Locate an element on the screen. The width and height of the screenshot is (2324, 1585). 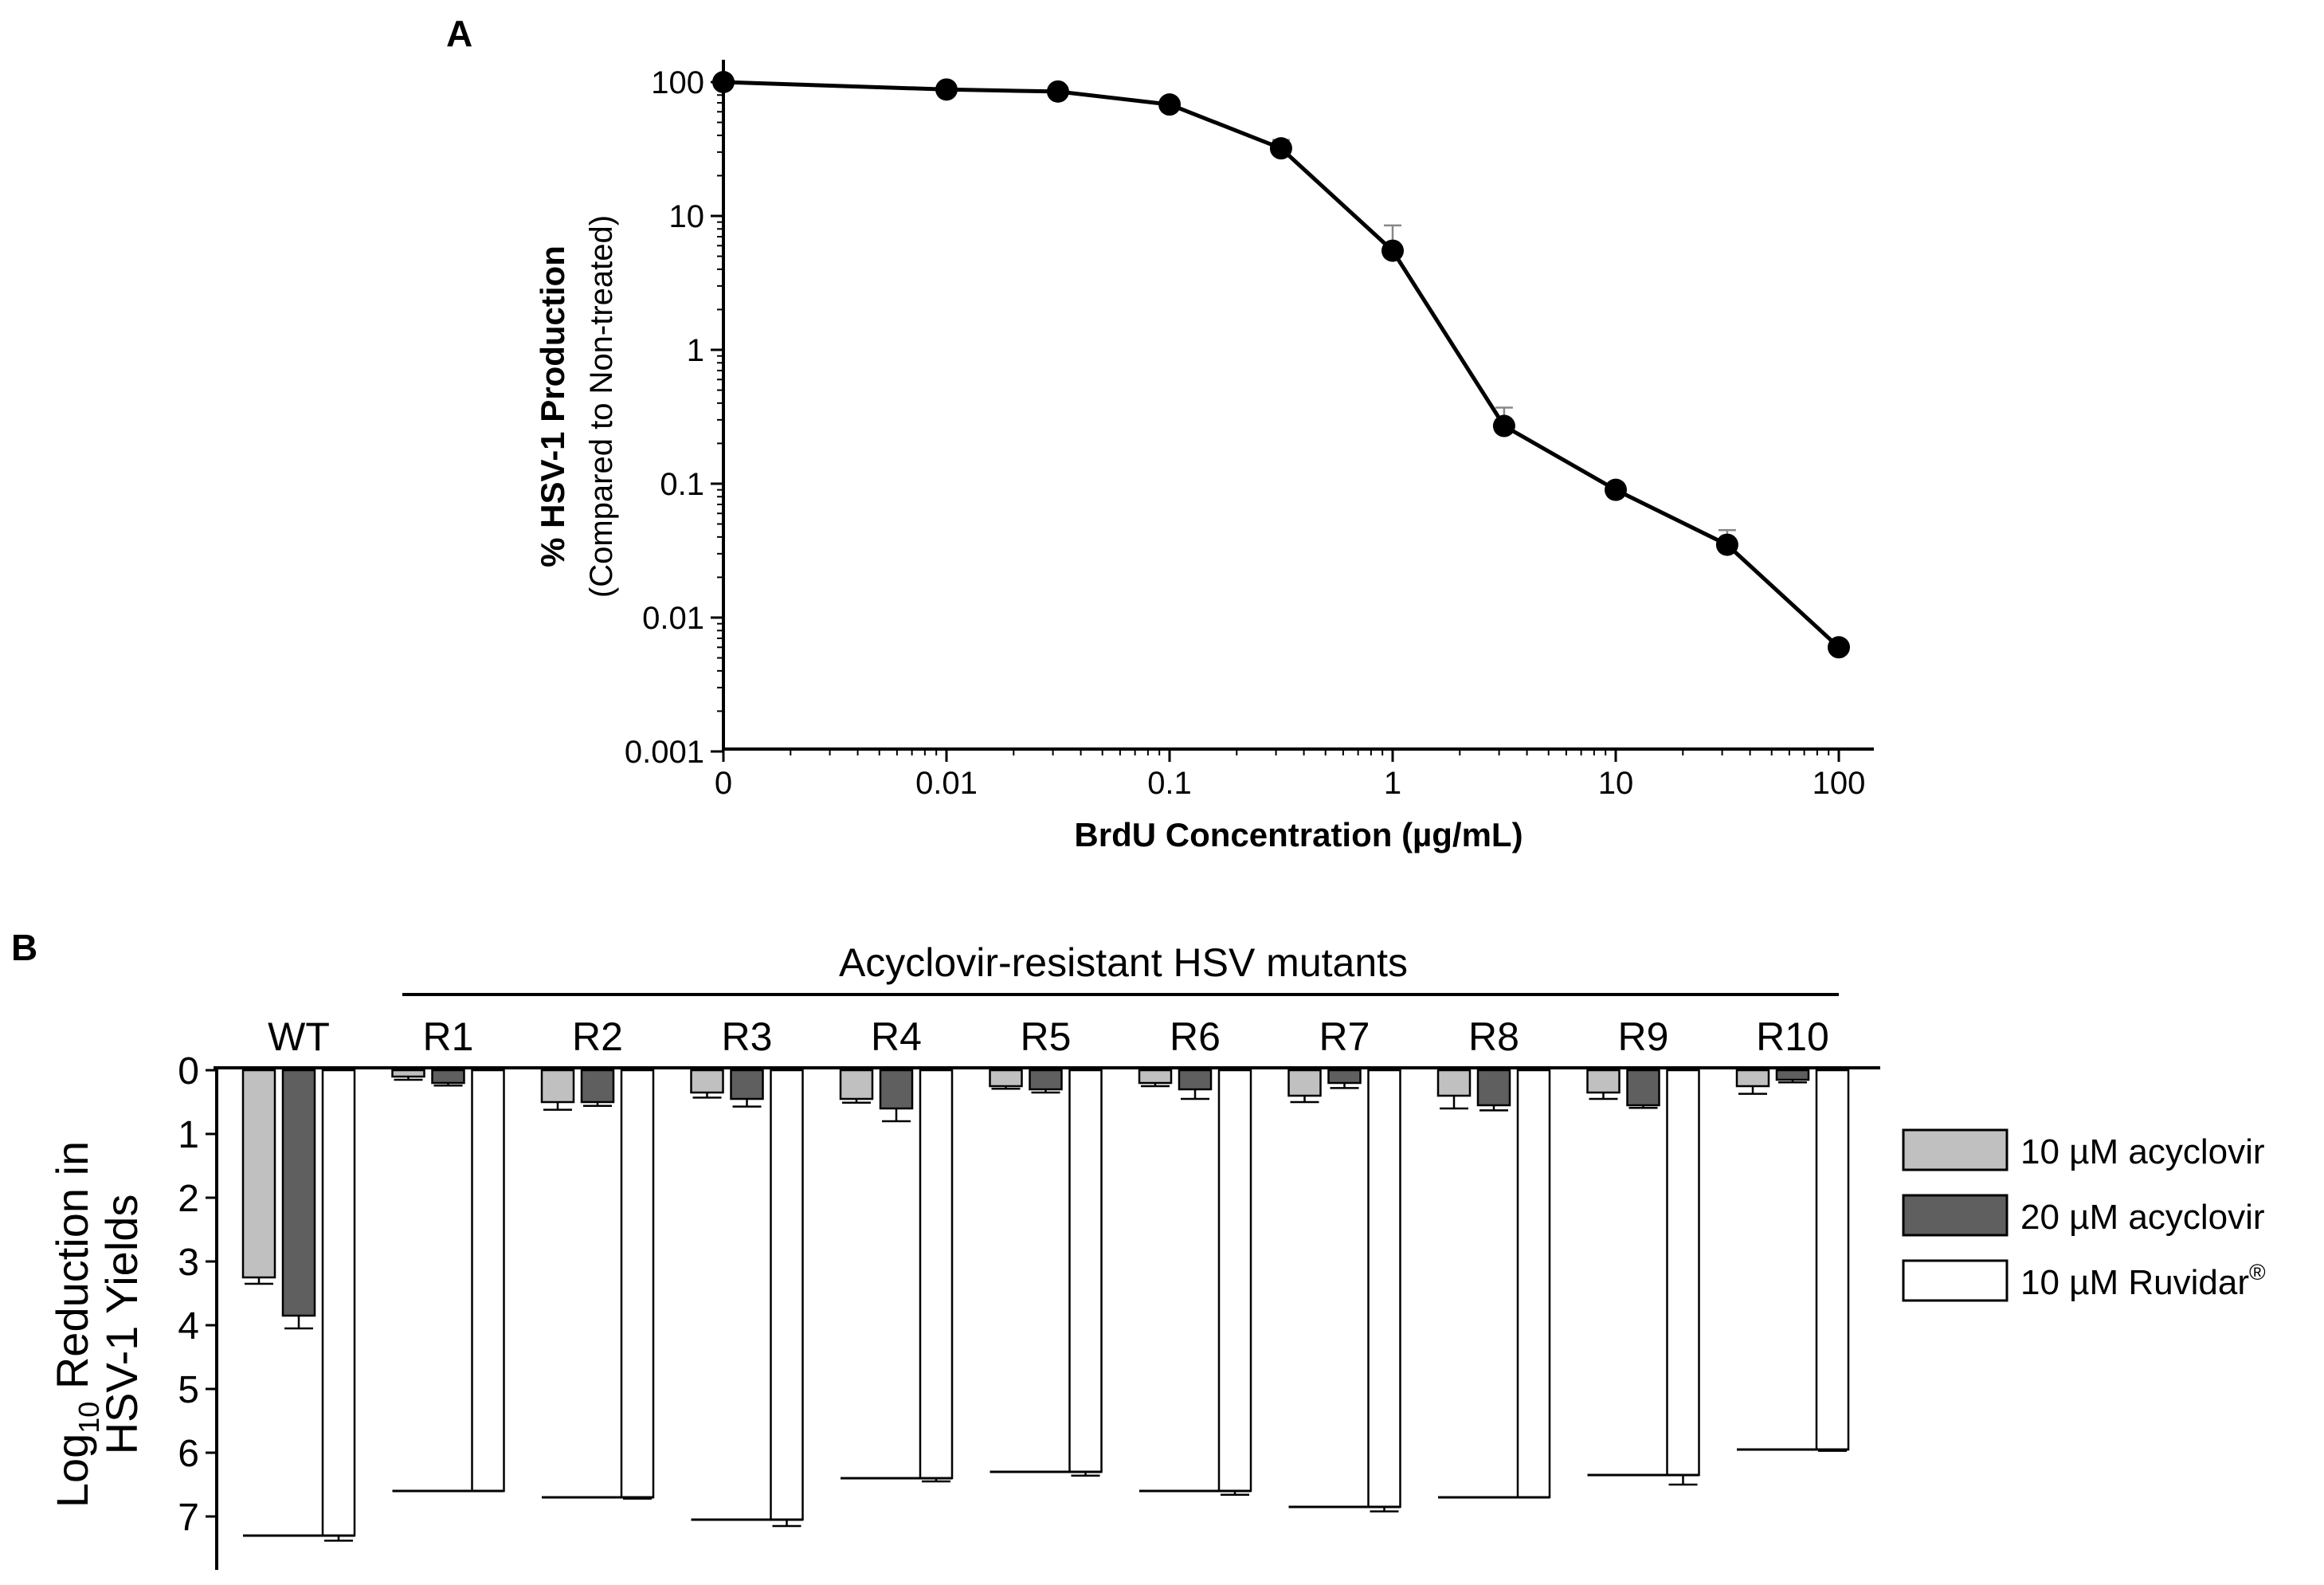
panel-a-x-tick-label: 0 is located at coordinates (723, 783).